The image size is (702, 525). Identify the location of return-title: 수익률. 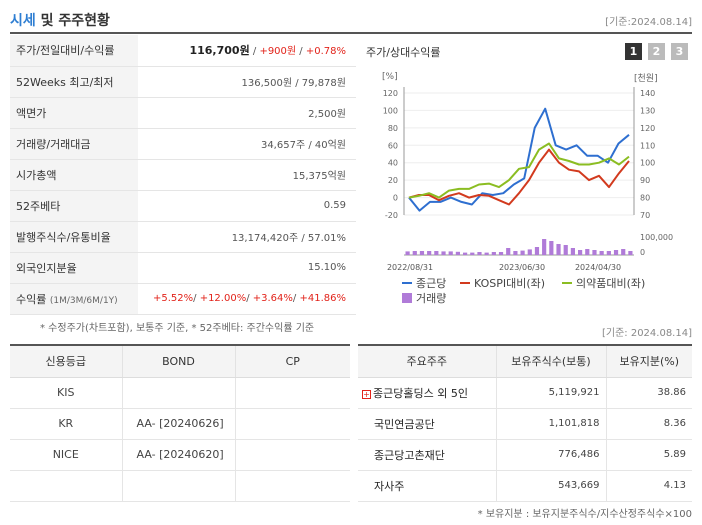
(31, 299).